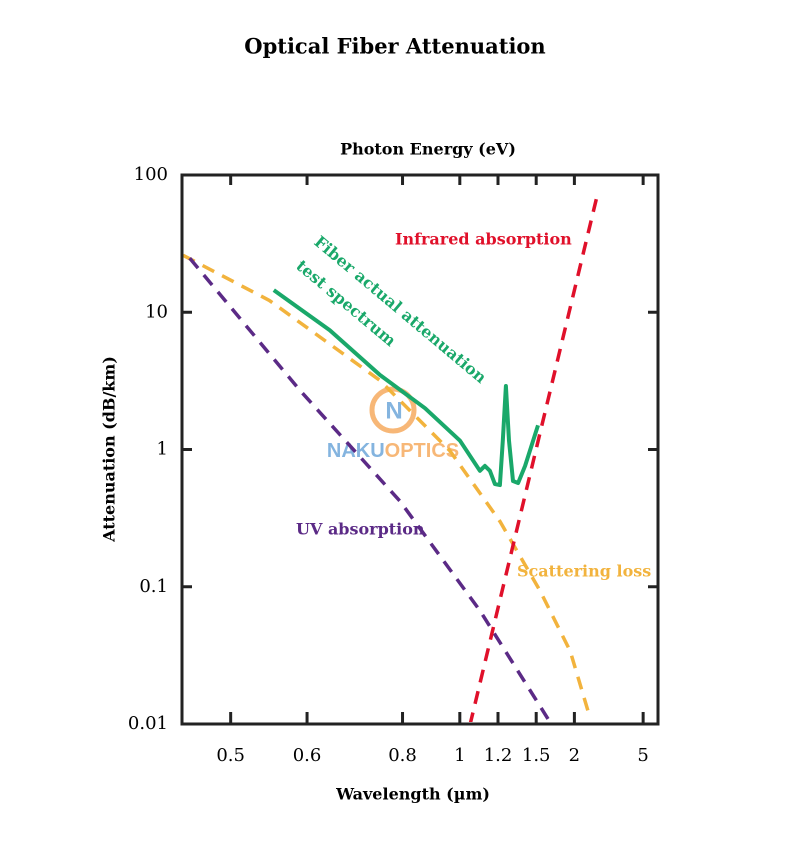  What do you see at coordinates (402, 755) in the screenshot?
I see `x-tick-label: 0.8` at bounding box center [402, 755].